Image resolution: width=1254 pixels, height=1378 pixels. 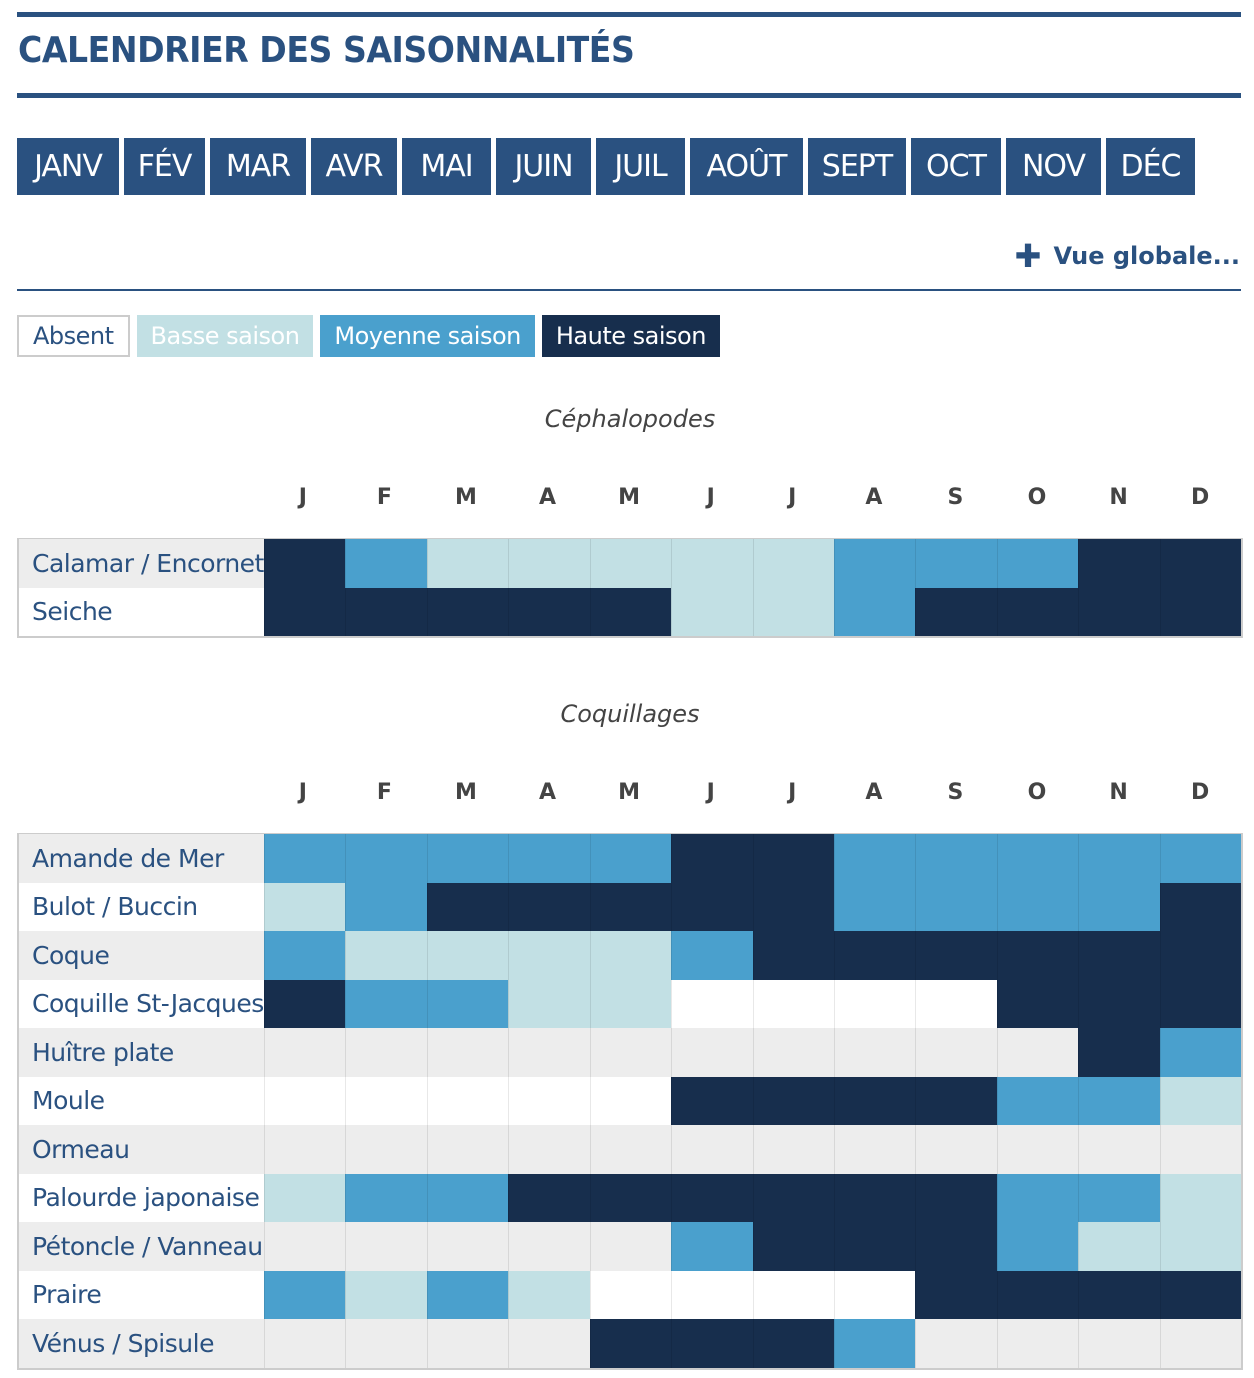 I want to click on species-name: Seiche, so click(x=72, y=612).